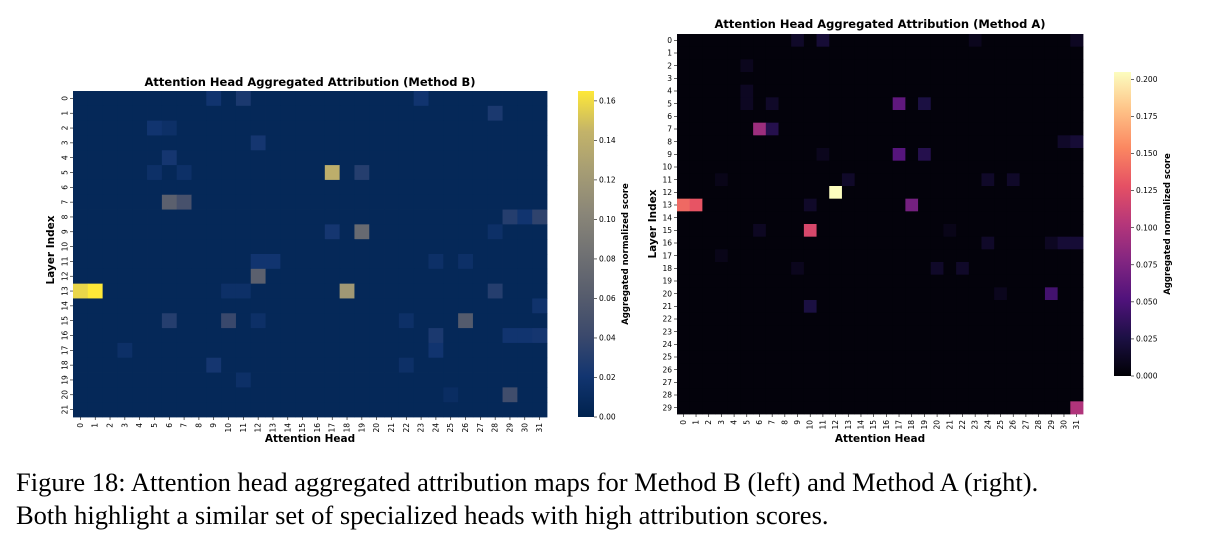  What do you see at coordinates (302, 428) in the screenshot?
I see `x-tick-label: 15` at bounding box center [302, 428].